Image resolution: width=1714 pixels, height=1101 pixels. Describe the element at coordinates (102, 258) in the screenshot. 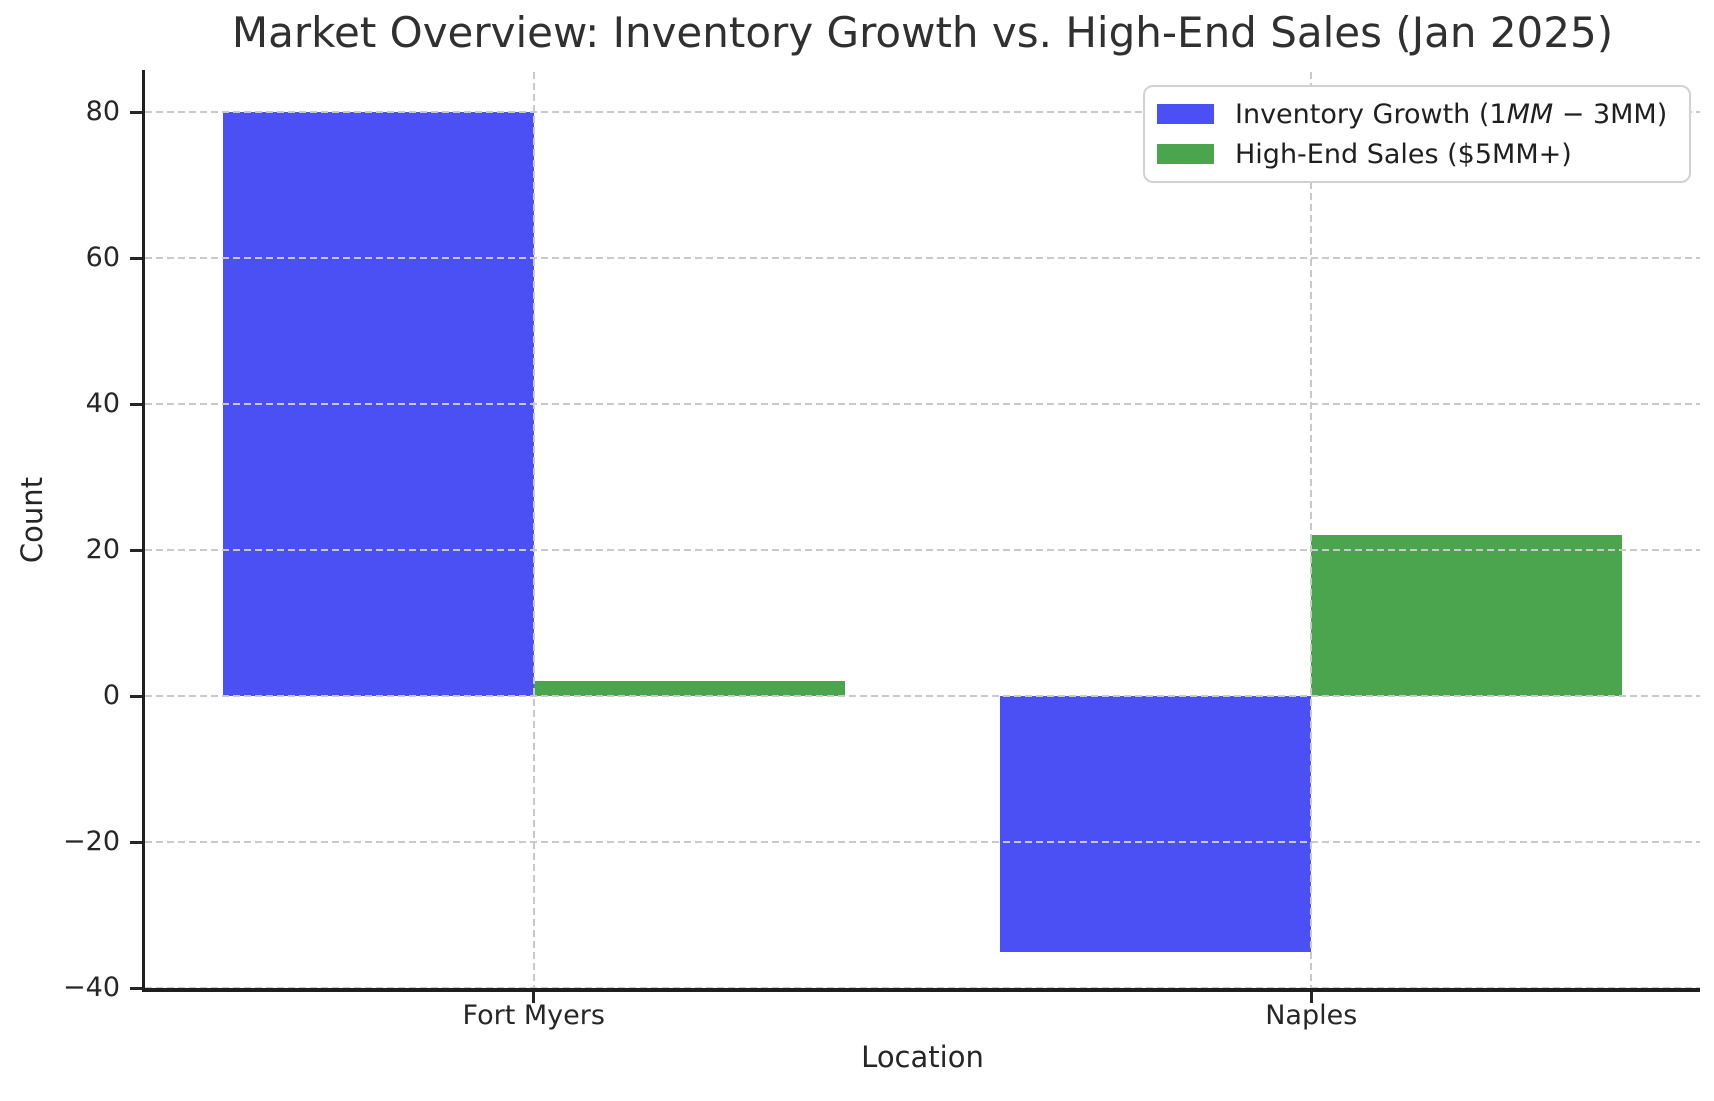

I see `y-tick-label-60: 60` at that location.